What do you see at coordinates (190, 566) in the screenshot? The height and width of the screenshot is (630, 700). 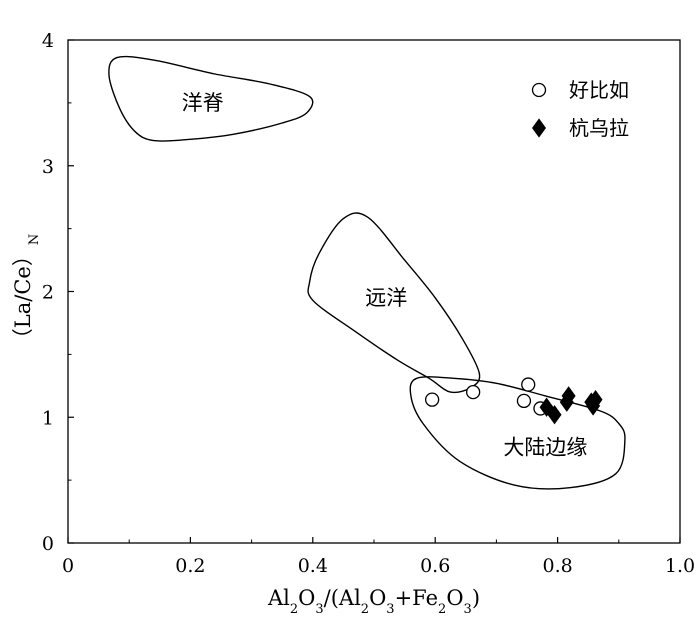 I see `x-tick-label: 0.2` at bounding box center [190, 566].